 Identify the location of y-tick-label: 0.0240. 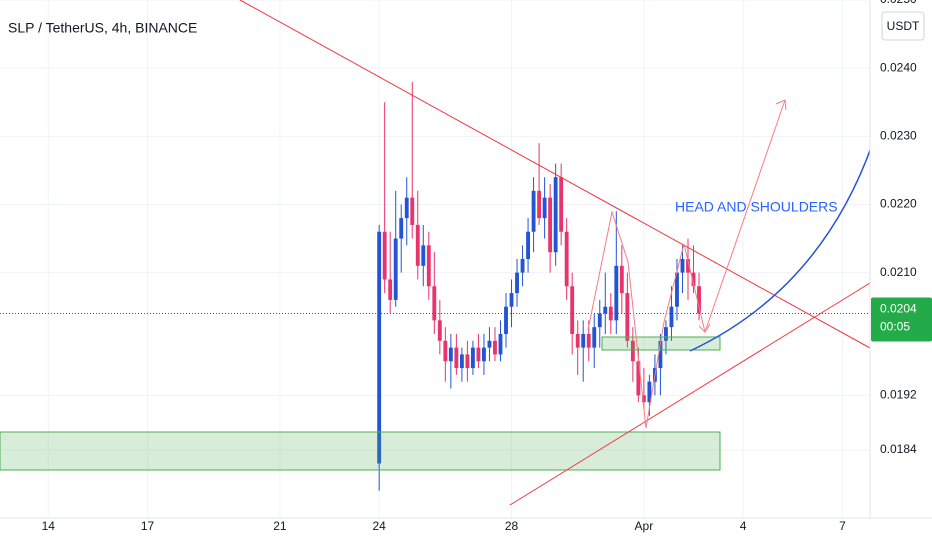
(898, 67).